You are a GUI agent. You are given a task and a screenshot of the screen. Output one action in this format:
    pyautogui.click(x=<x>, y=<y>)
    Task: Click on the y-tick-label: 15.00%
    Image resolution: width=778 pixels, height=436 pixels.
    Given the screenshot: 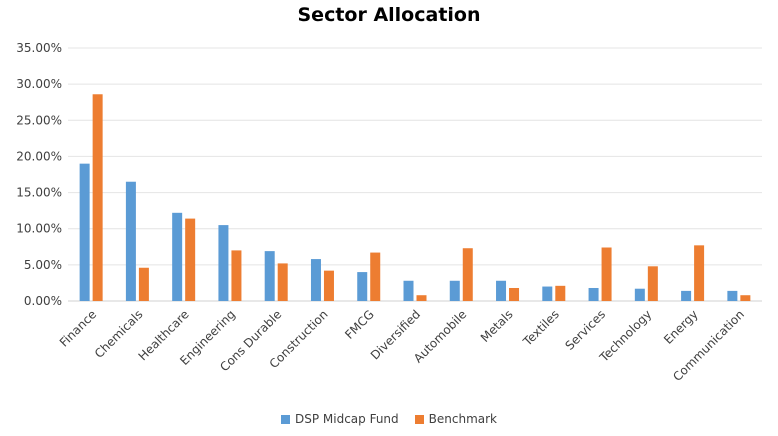 What is the action you would take?
    pyautogui.click(x=39, y=193)
    